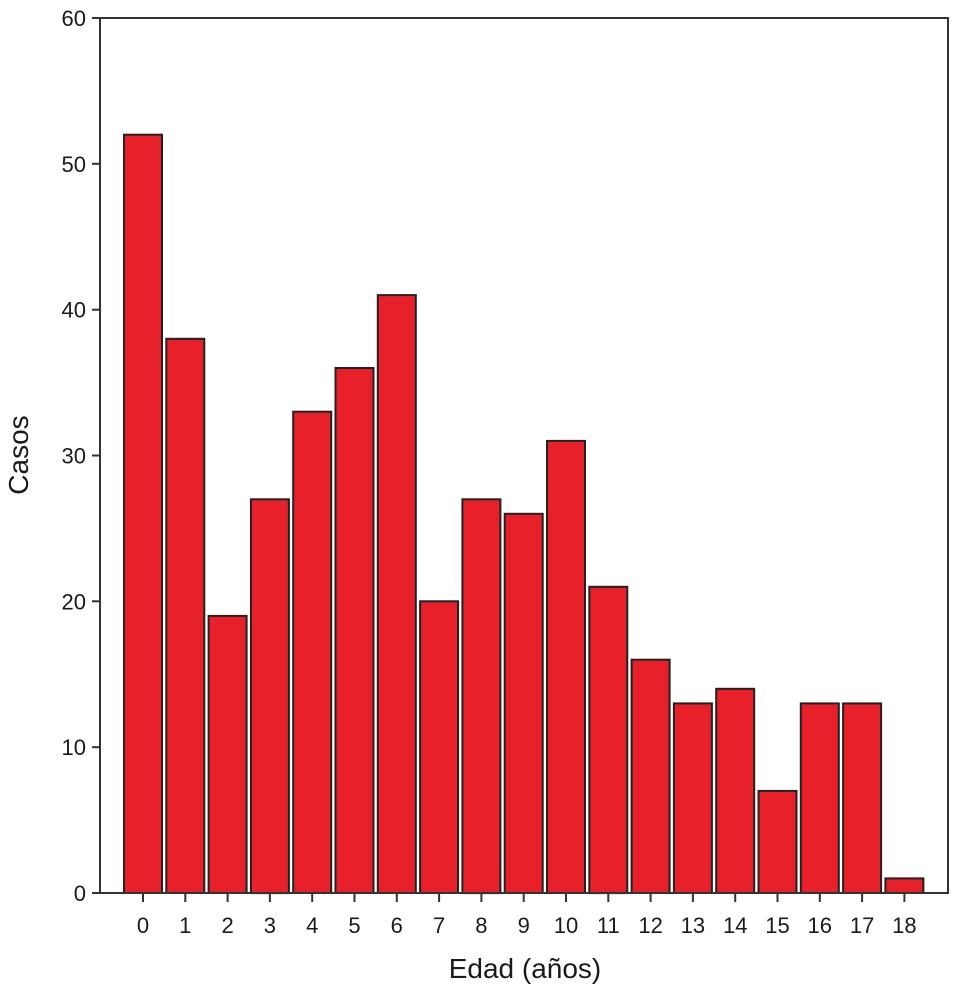  What do you see at coordinates (354, 925) in the screenshot?
I see `x-tick-label-5: 5` at bounding box center [354, 925].